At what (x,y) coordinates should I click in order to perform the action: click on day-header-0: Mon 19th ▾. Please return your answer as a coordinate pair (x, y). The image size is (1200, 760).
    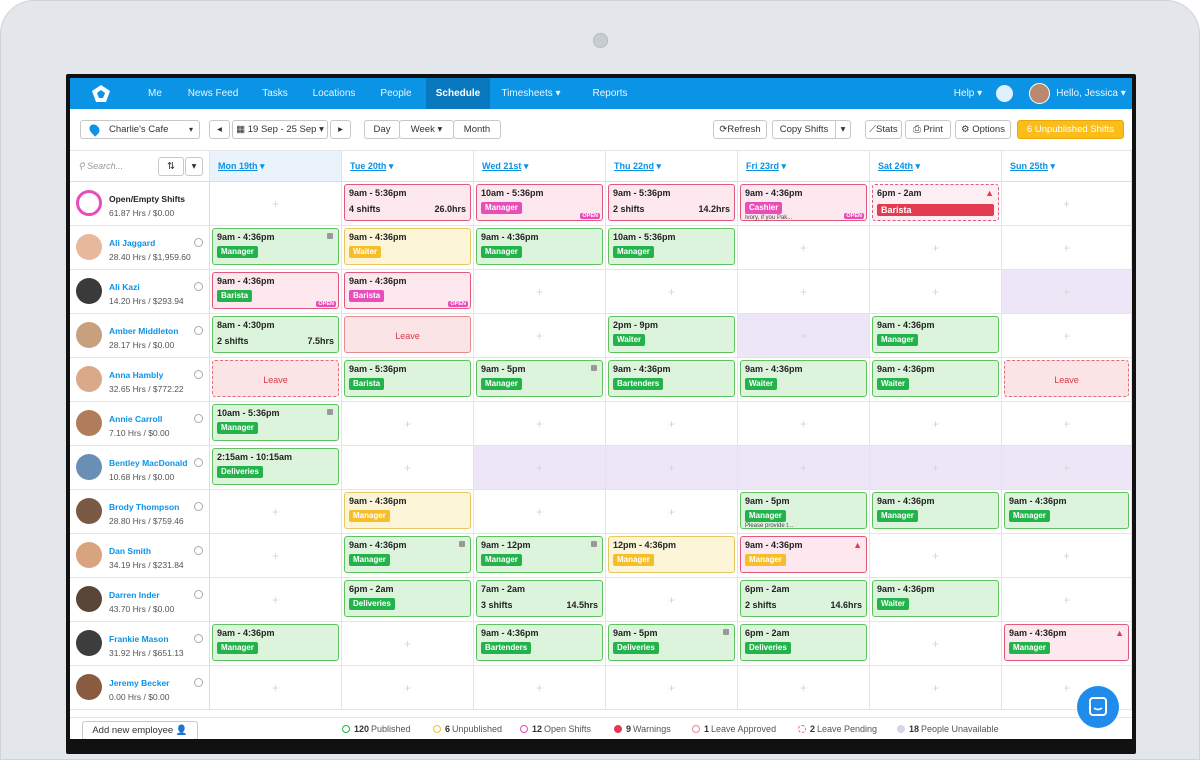
    Looking at the image, I should click on (276, 166).